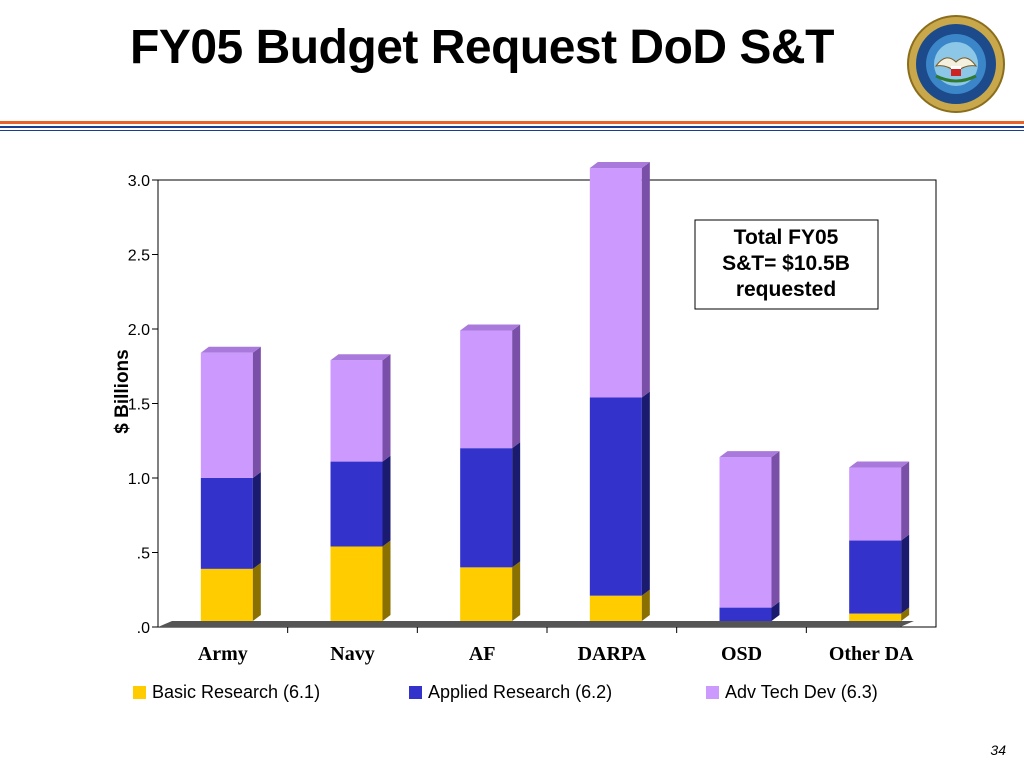  Describe the element at coordinates (139, 330) in the screenshot. I see `y-tick-label: 2.0` at that location.